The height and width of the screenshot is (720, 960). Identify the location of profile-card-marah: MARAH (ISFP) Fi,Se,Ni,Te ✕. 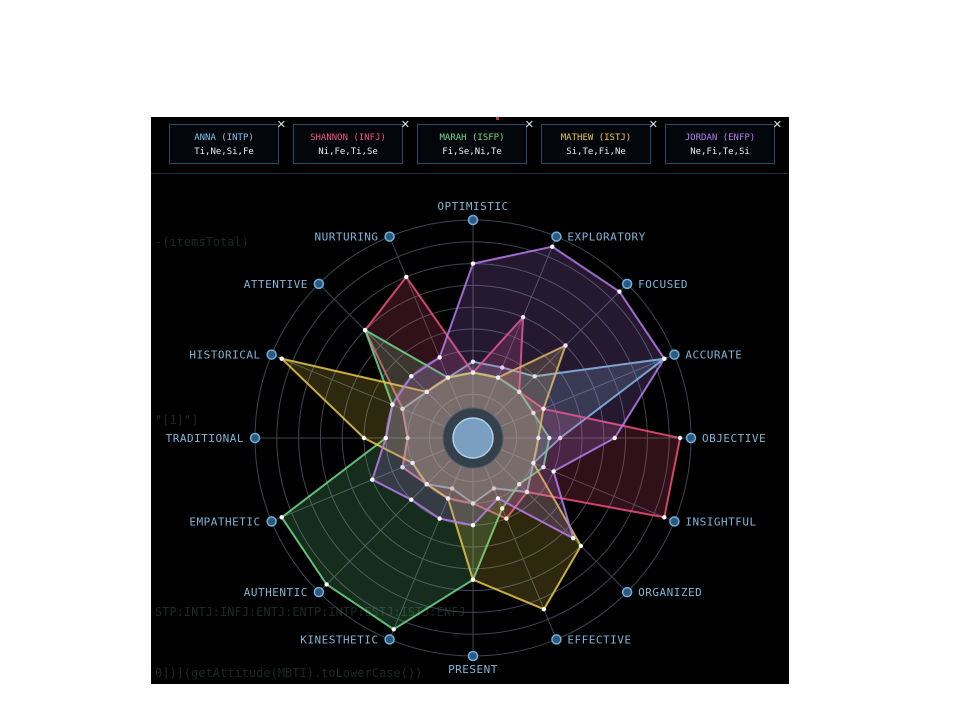
(475, 141).